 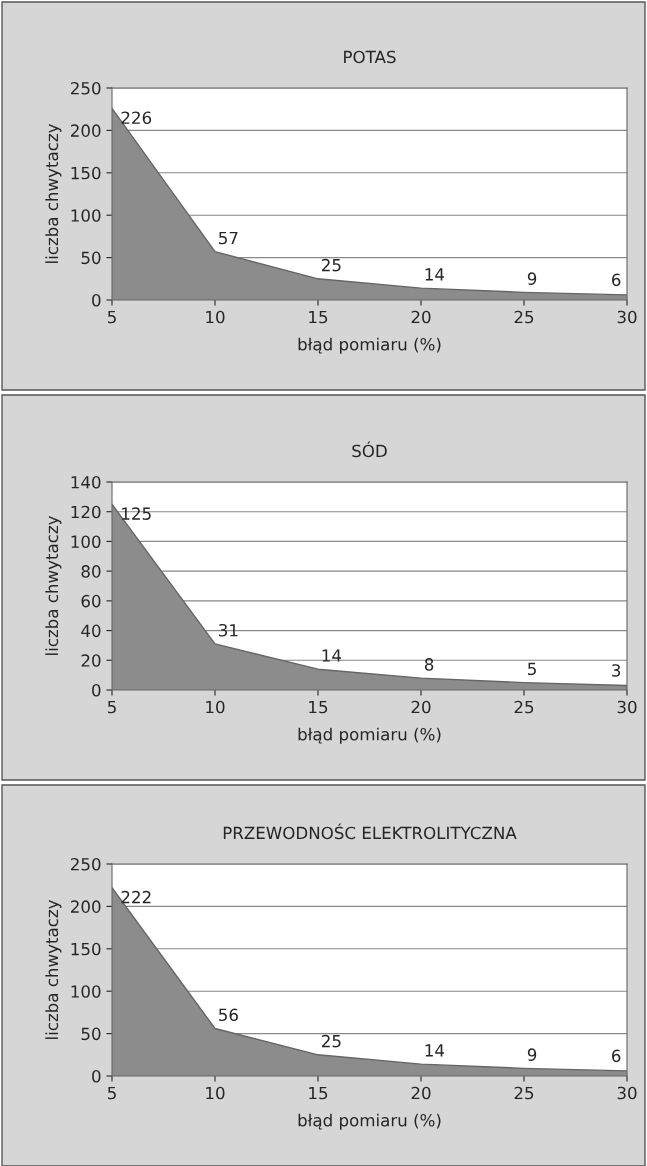 I want to click on data-label: 3, so click(x=616, y=670).